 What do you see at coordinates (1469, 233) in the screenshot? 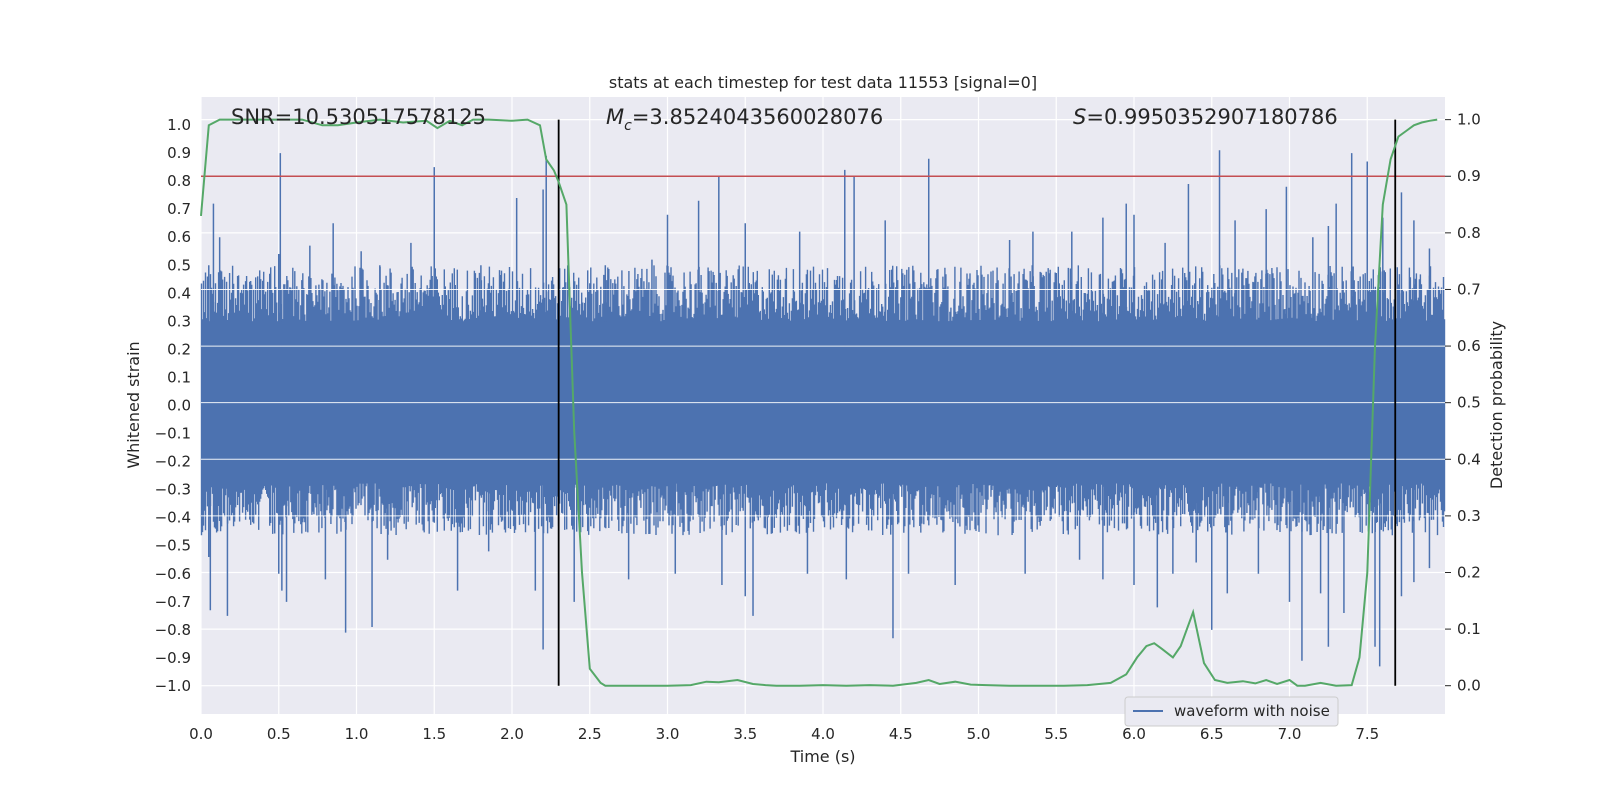
I see `right-y-tick-label: 0.8` at bounding box center [1469, 233].